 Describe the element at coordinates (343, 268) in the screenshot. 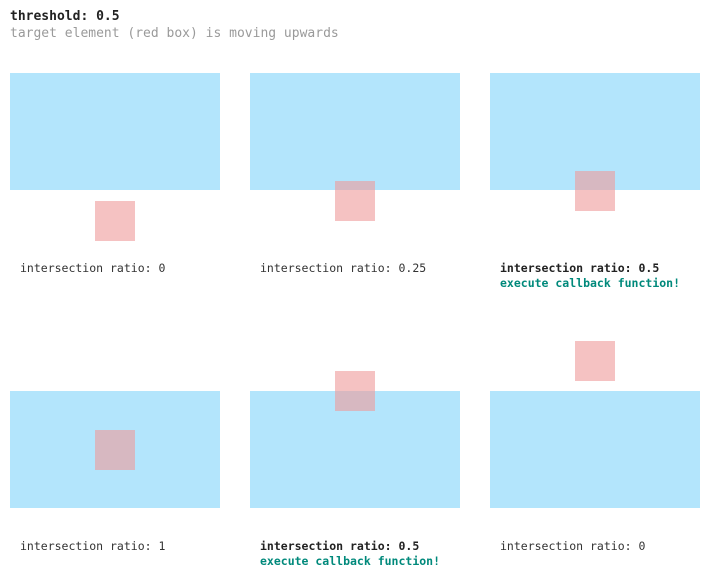

I see `ratio-label: intersection ratio: 0.25` at that location.